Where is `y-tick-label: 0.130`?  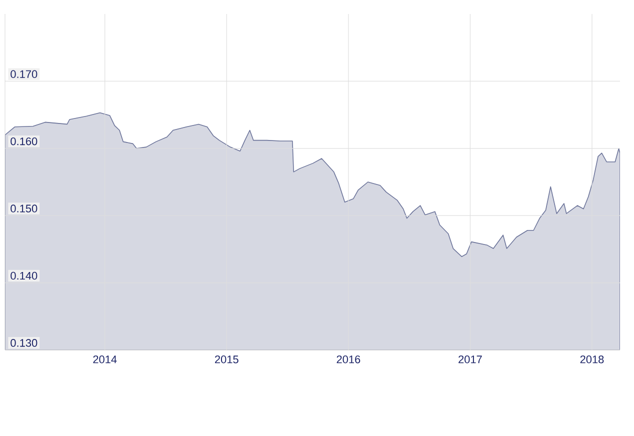 y-tick-label: 0.130 is located at coordinates (24, 343).